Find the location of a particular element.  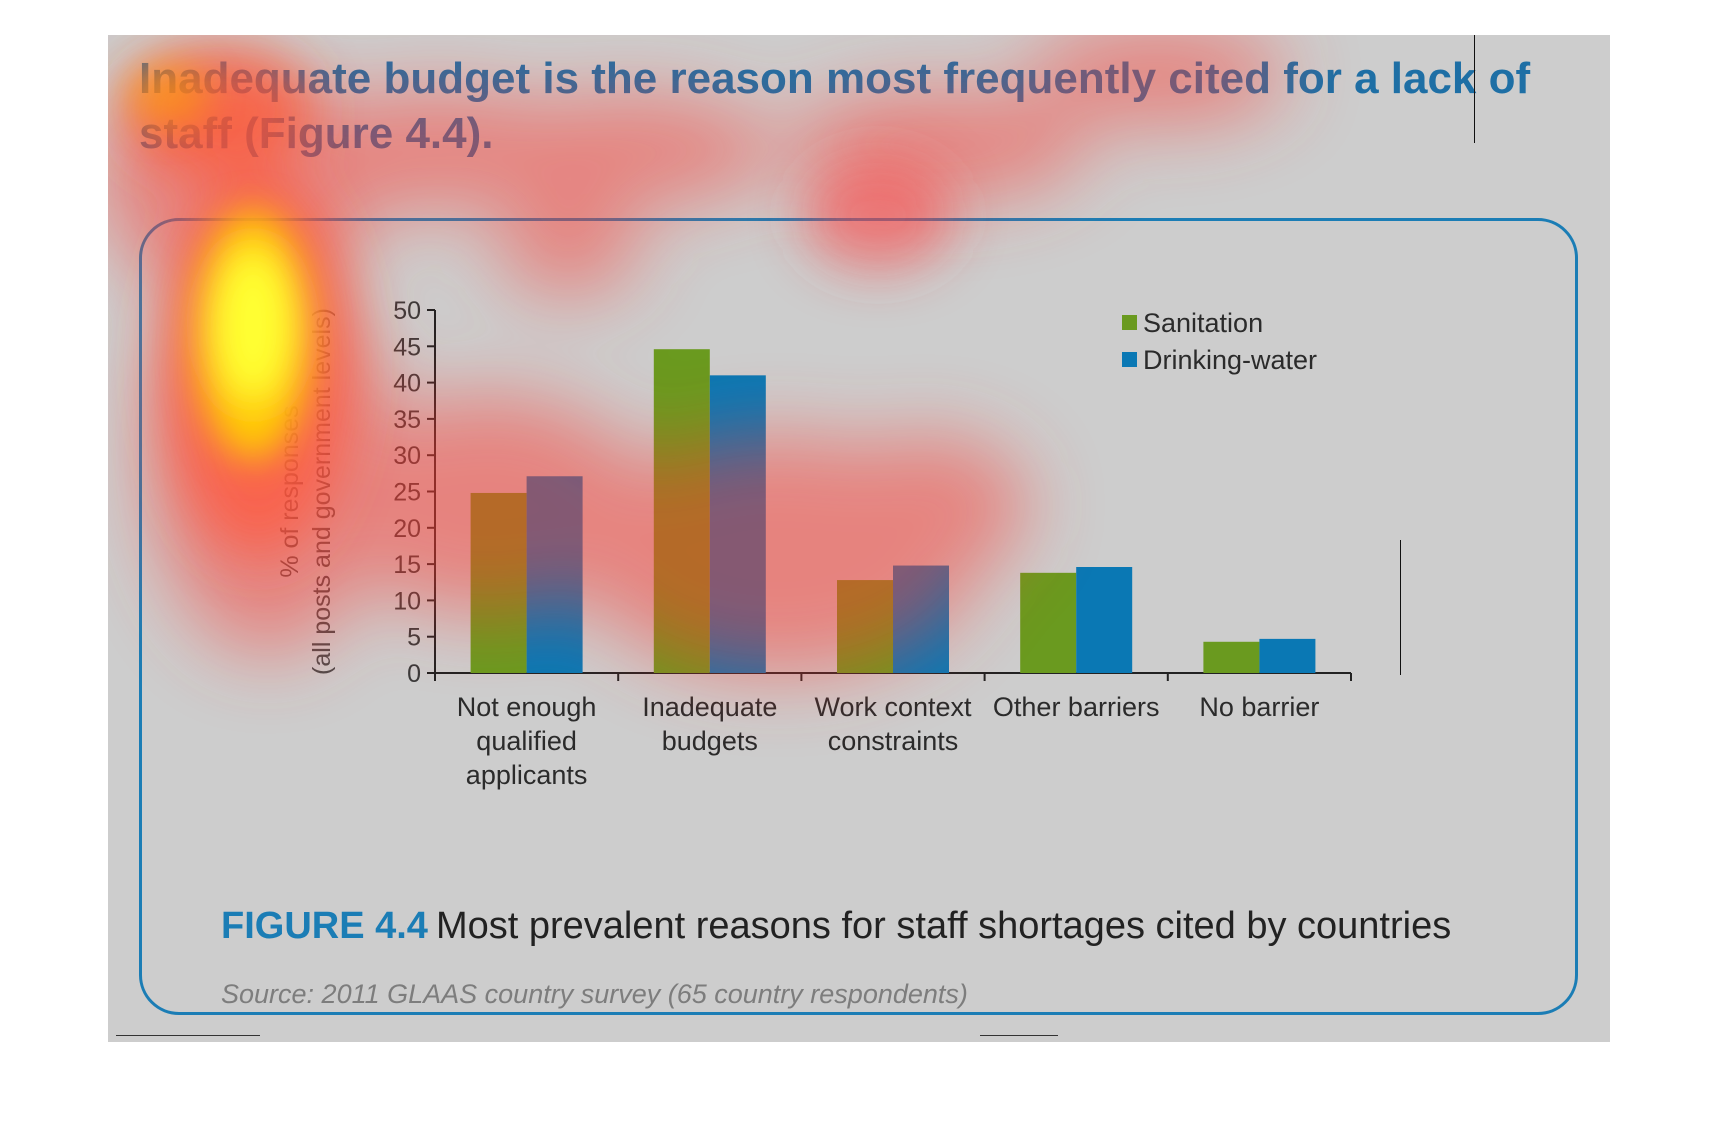

y-tick-label: 0 is located at coordinates (414, 674).